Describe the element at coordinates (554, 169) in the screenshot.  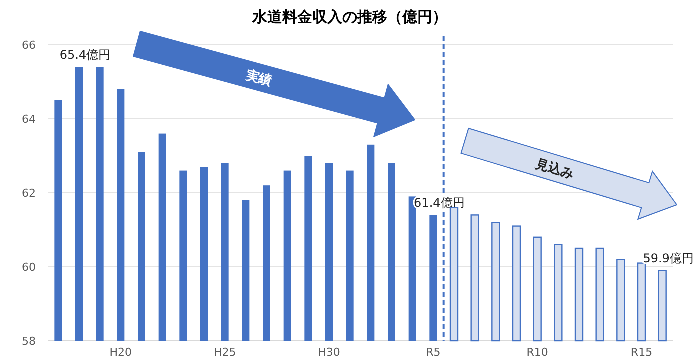
I see `annotation: 見込み` at that location.